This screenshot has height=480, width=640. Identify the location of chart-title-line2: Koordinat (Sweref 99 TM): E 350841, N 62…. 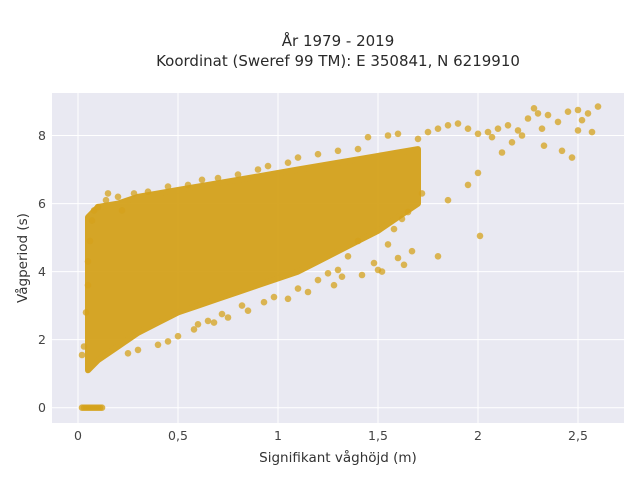
(338, 61).